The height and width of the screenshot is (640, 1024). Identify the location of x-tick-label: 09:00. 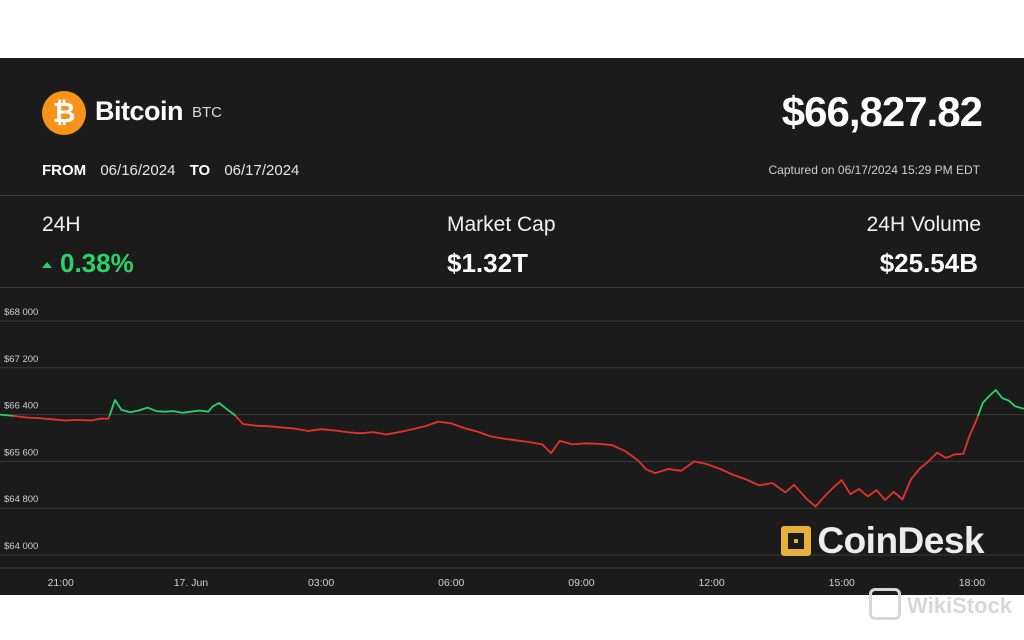
(581, 583).